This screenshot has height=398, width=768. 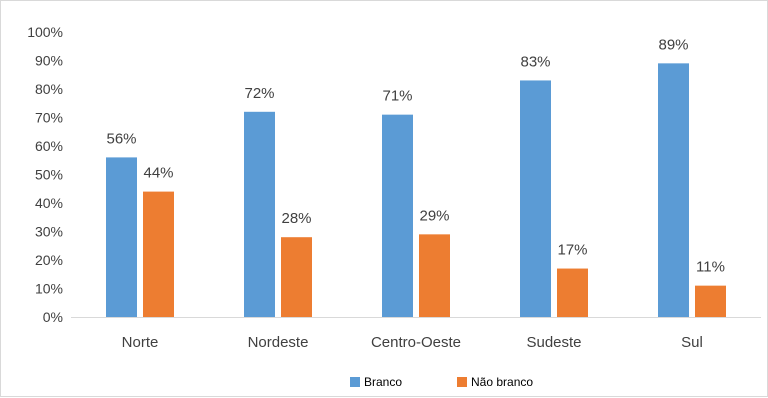 I want to click on y-tick-label: 60%, so click(x=49, y=146).